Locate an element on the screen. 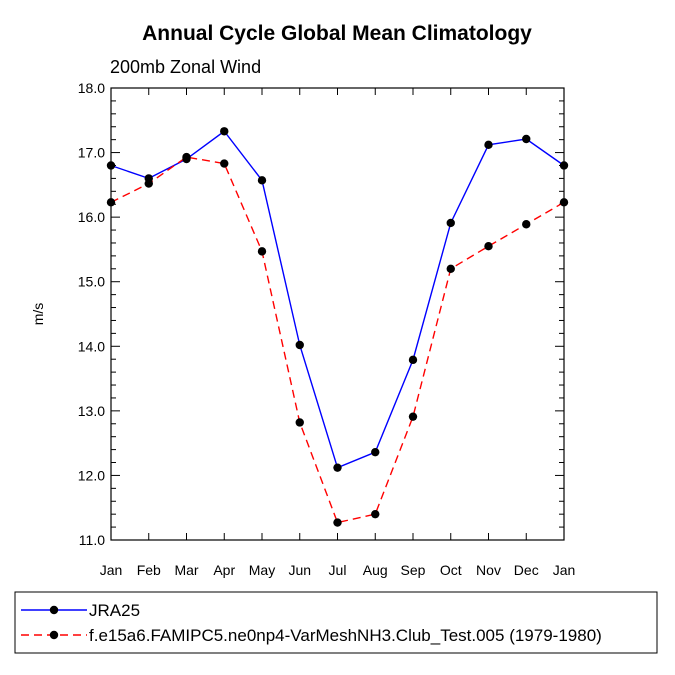 This screenshot has width=675, height=675. y-axis-label: m/s is located at coordinates (38, 314).